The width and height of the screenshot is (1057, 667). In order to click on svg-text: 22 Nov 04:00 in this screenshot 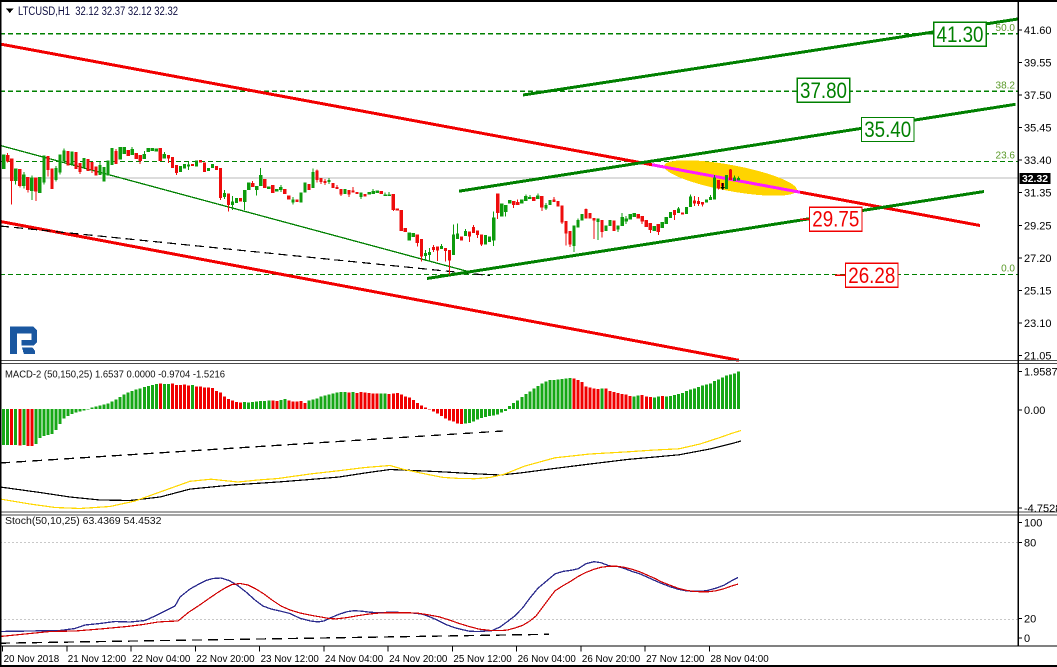, I will do `click(161, 659)`.